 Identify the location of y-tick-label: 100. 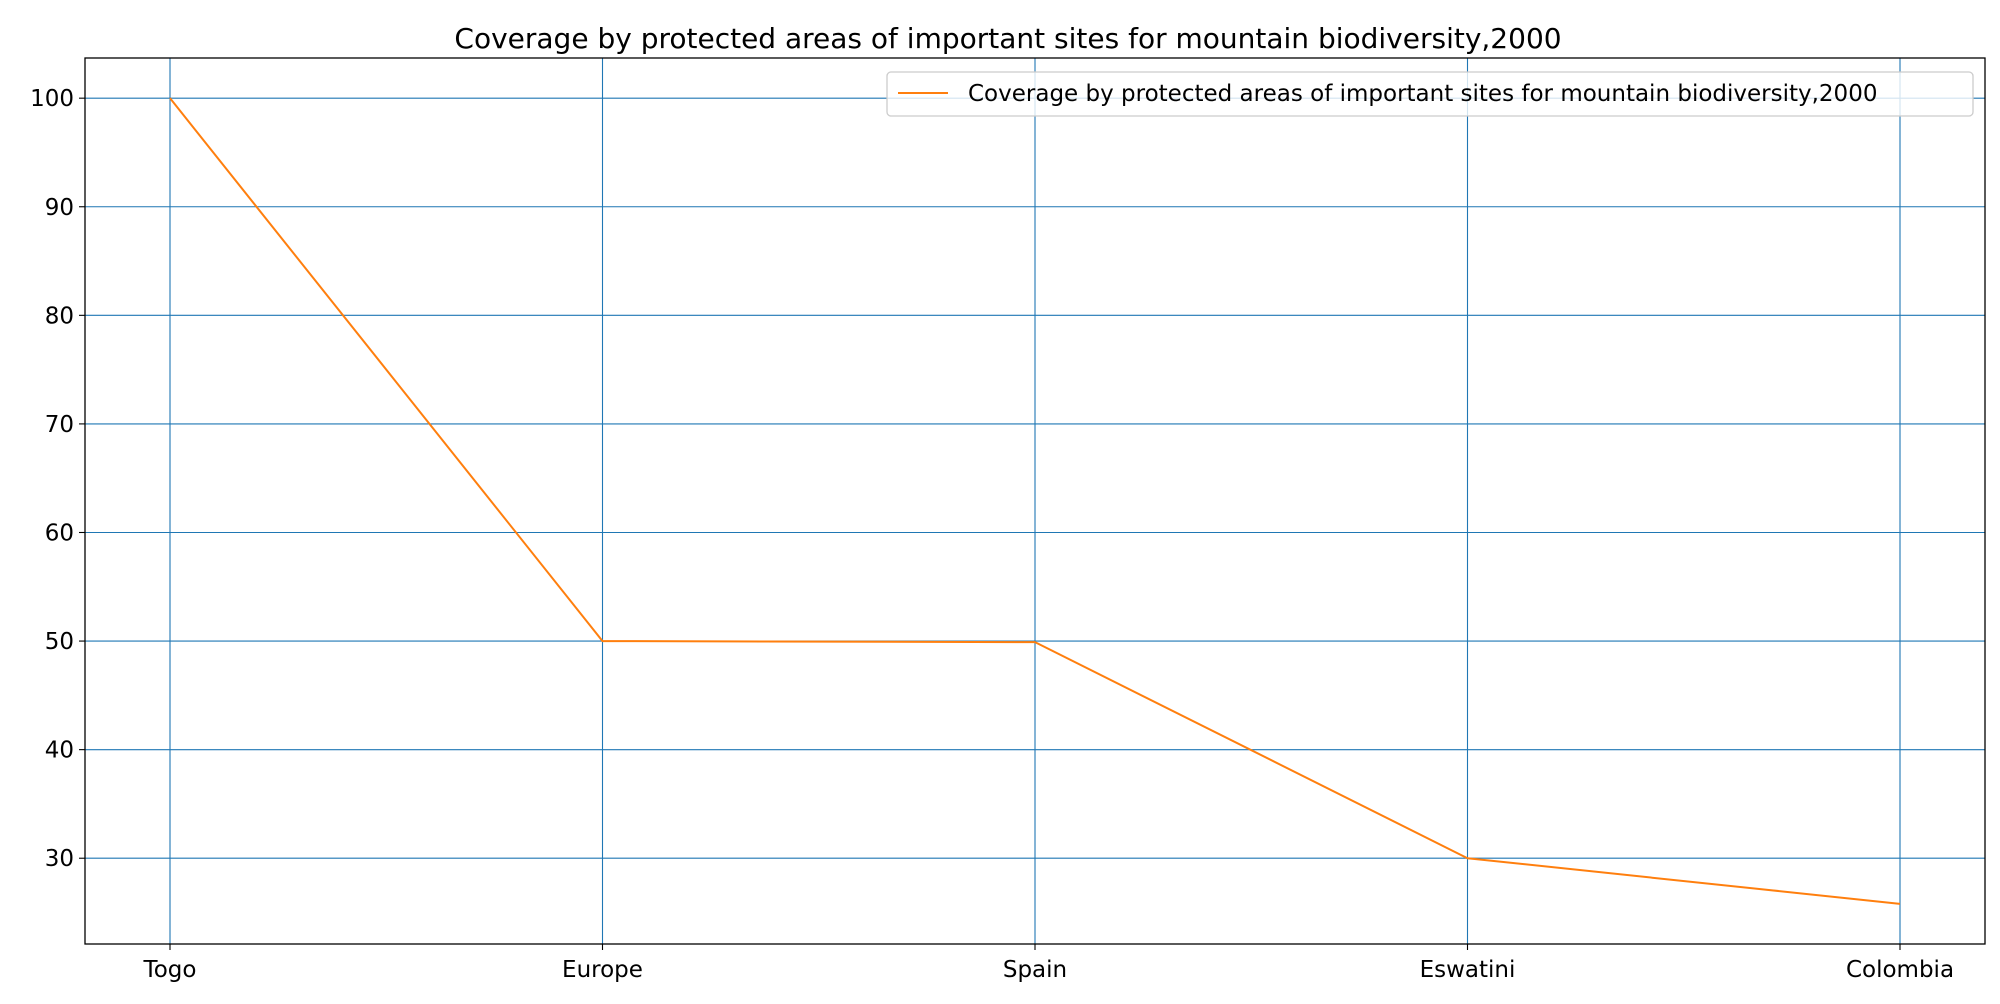
(52, 99).